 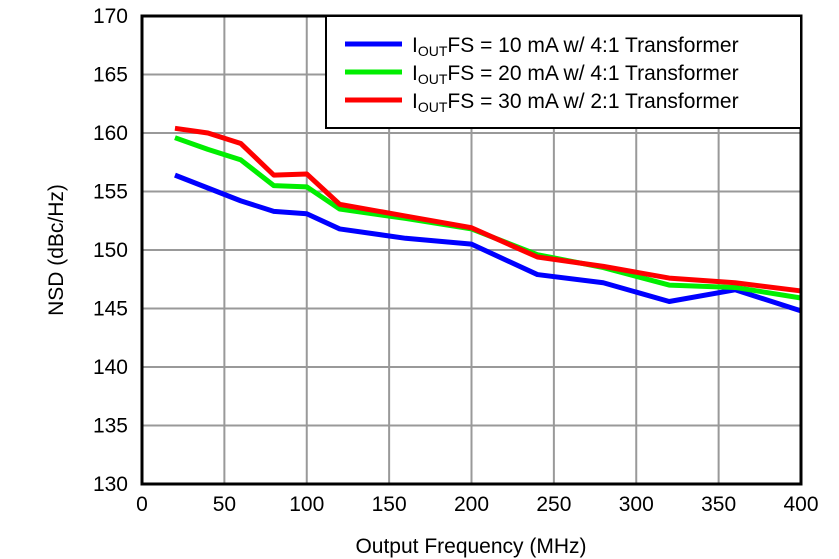 I want to click on x-tick-label: 350, so click(x=718, y=504).